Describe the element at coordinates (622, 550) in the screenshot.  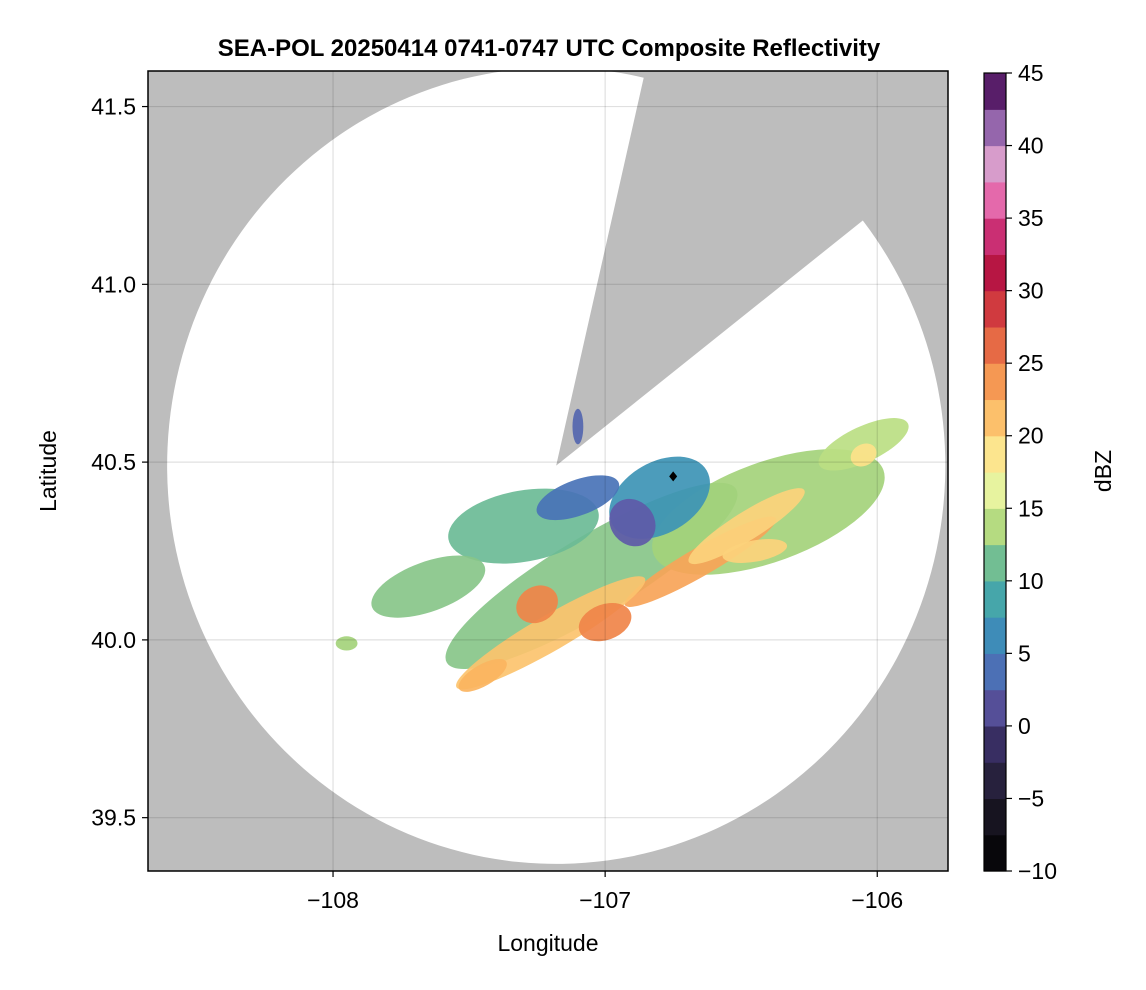
I see `reflectivity-field` at that location.